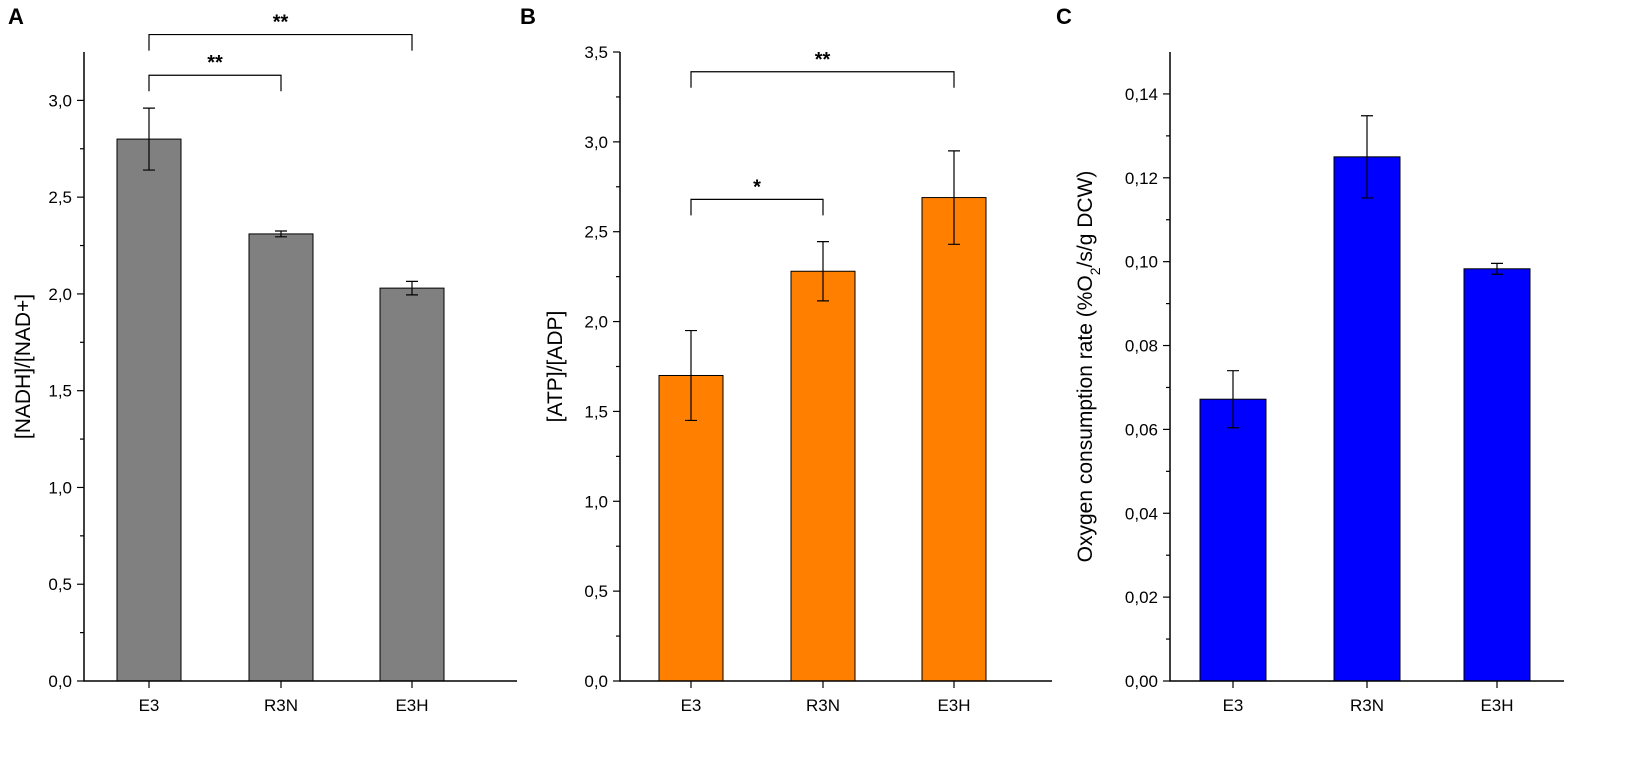 This screenshot has height=762, width=1650. What do you see at coordinates (60, 294) in the screenshot?
I see `p0-ytick-label: 2,0` at bounding box center [60, 294].